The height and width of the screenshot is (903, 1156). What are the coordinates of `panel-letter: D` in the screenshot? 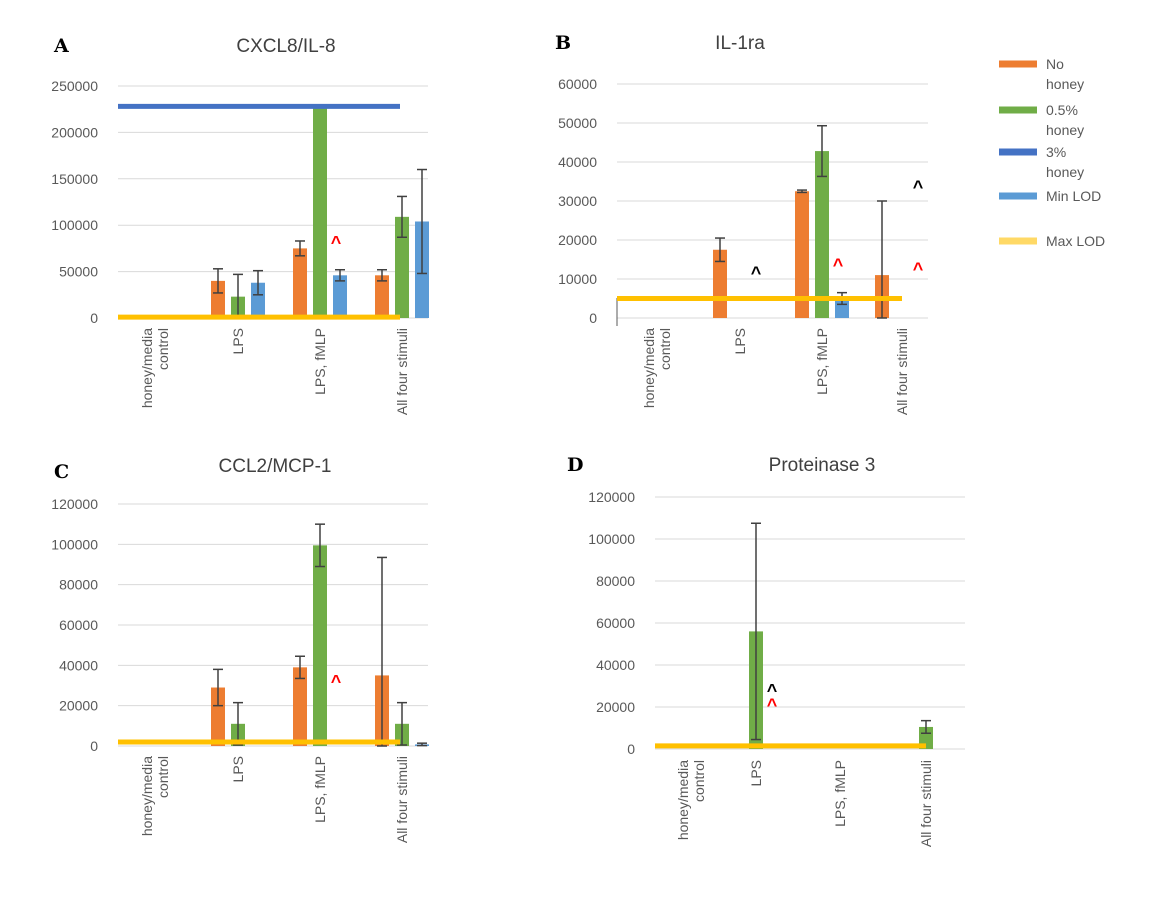 It's located at (575, 465).